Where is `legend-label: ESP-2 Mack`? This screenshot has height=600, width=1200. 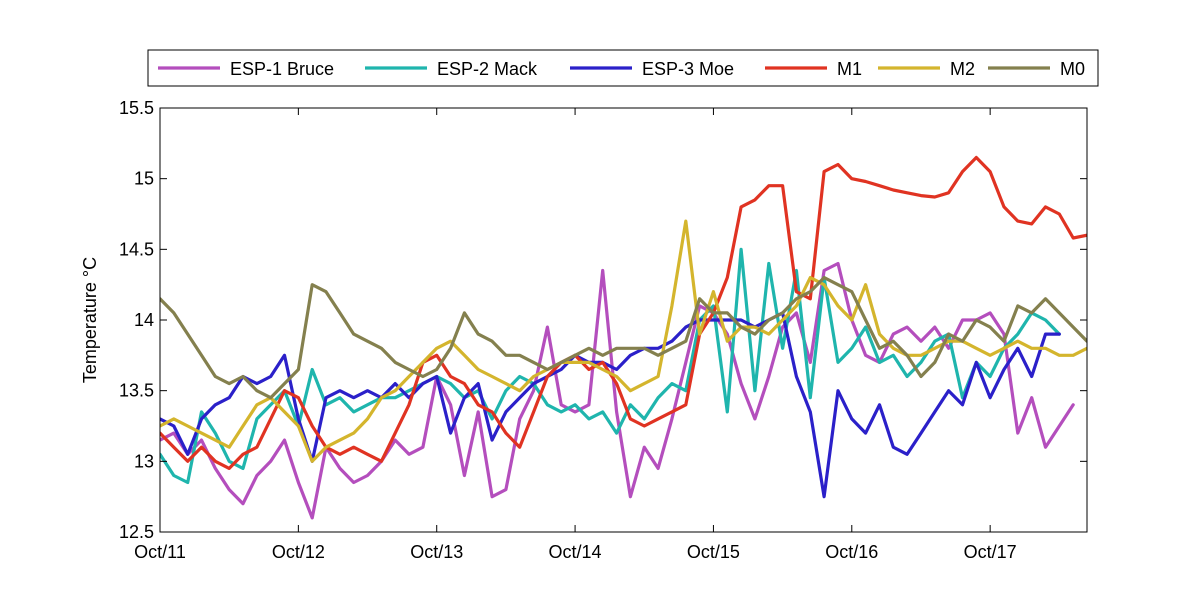 legend-label: ESP-2 Mack is located at coordinates (487, 69).